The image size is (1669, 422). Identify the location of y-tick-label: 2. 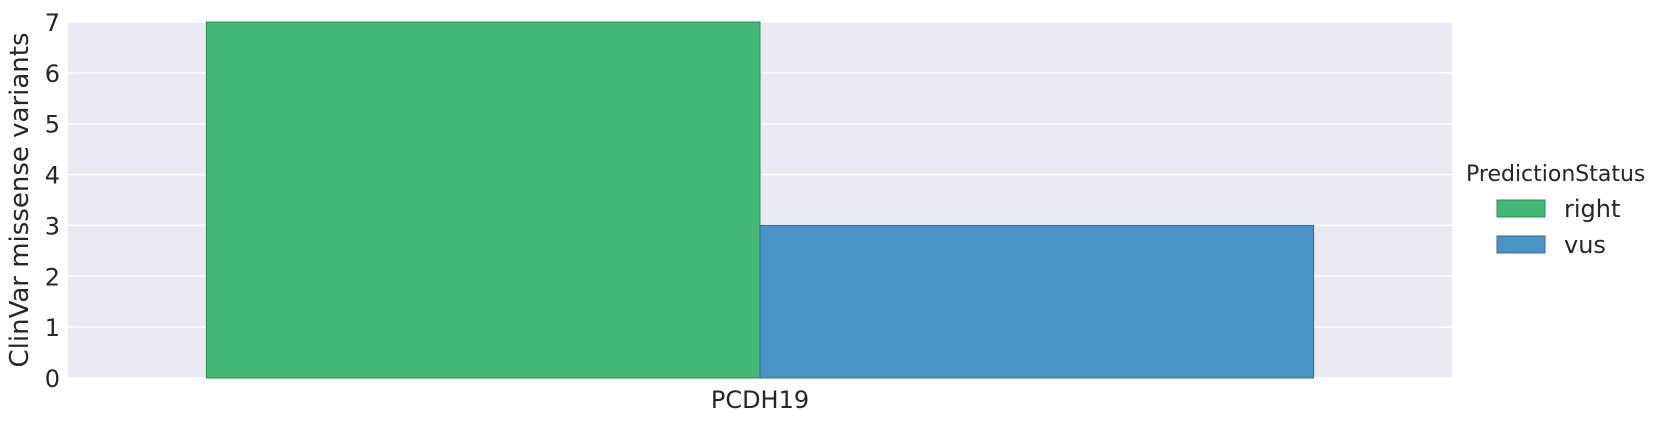
(52, 277).